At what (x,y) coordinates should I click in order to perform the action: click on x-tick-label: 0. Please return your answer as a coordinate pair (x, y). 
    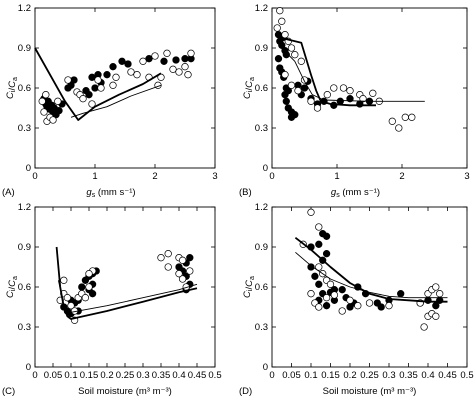
    Looking at the image, I should click on (271, 375).